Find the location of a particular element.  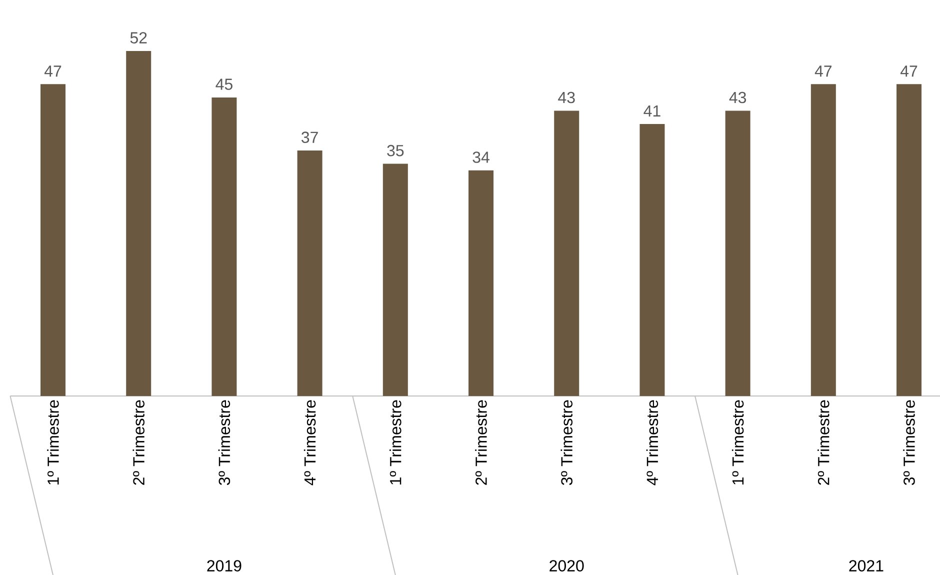

data-label: 45 is located at coordinates (224, 84).